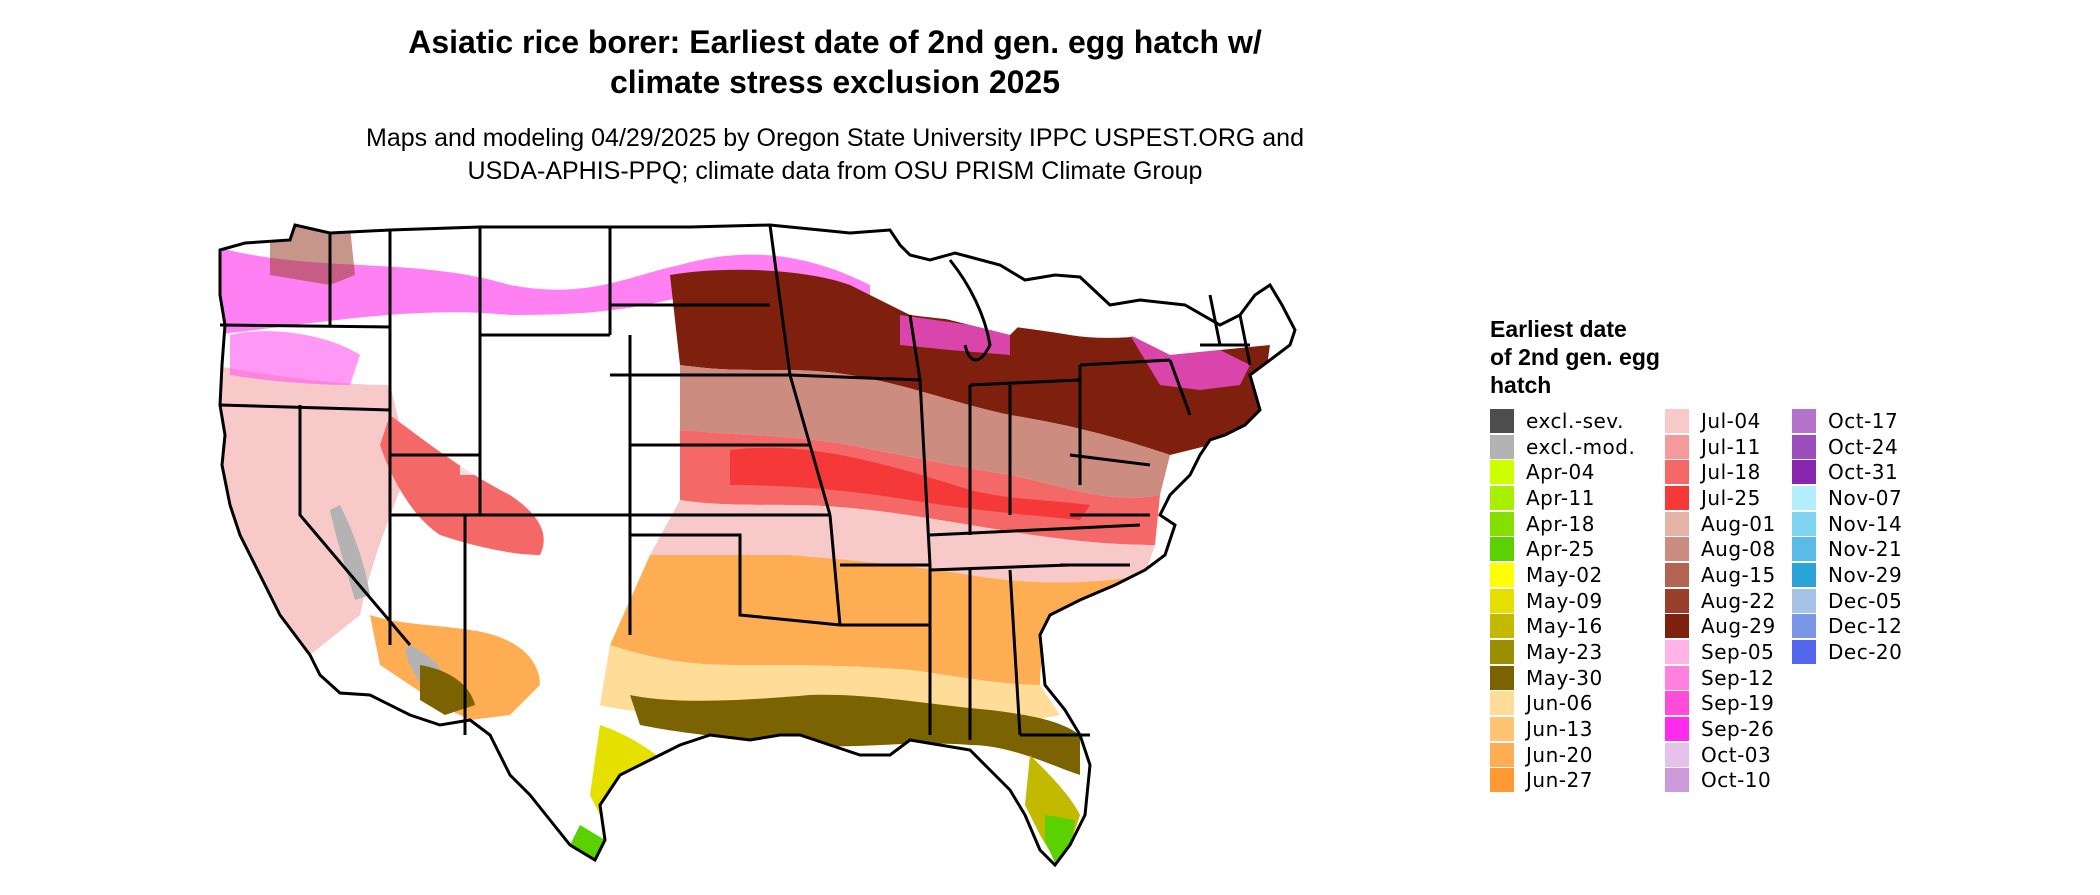  Describe the element at coordinates (462, 485) in the screenshot. I see `great-basin-salmon` at that location.